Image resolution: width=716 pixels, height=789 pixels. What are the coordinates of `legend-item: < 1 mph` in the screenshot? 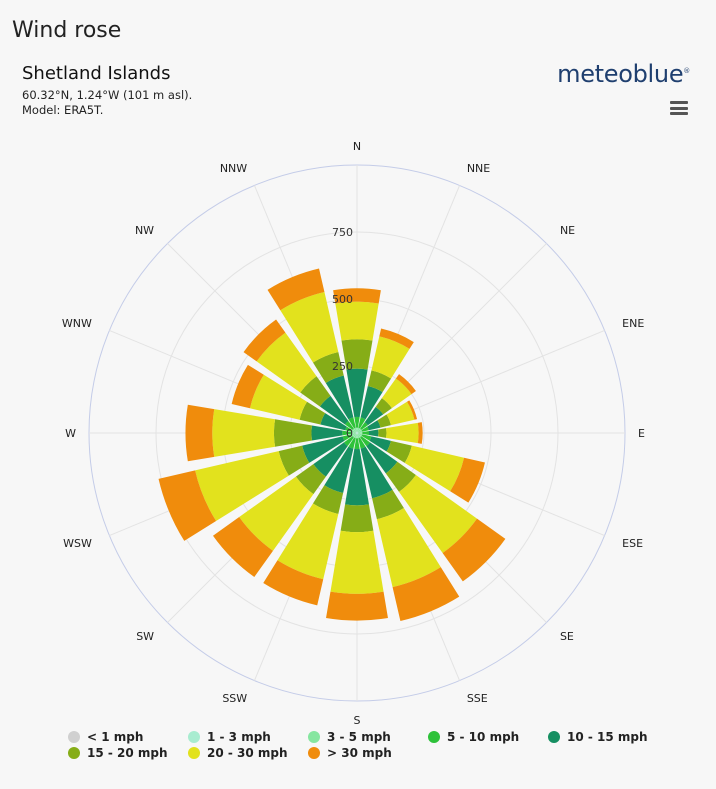 It's located at (128, 737).